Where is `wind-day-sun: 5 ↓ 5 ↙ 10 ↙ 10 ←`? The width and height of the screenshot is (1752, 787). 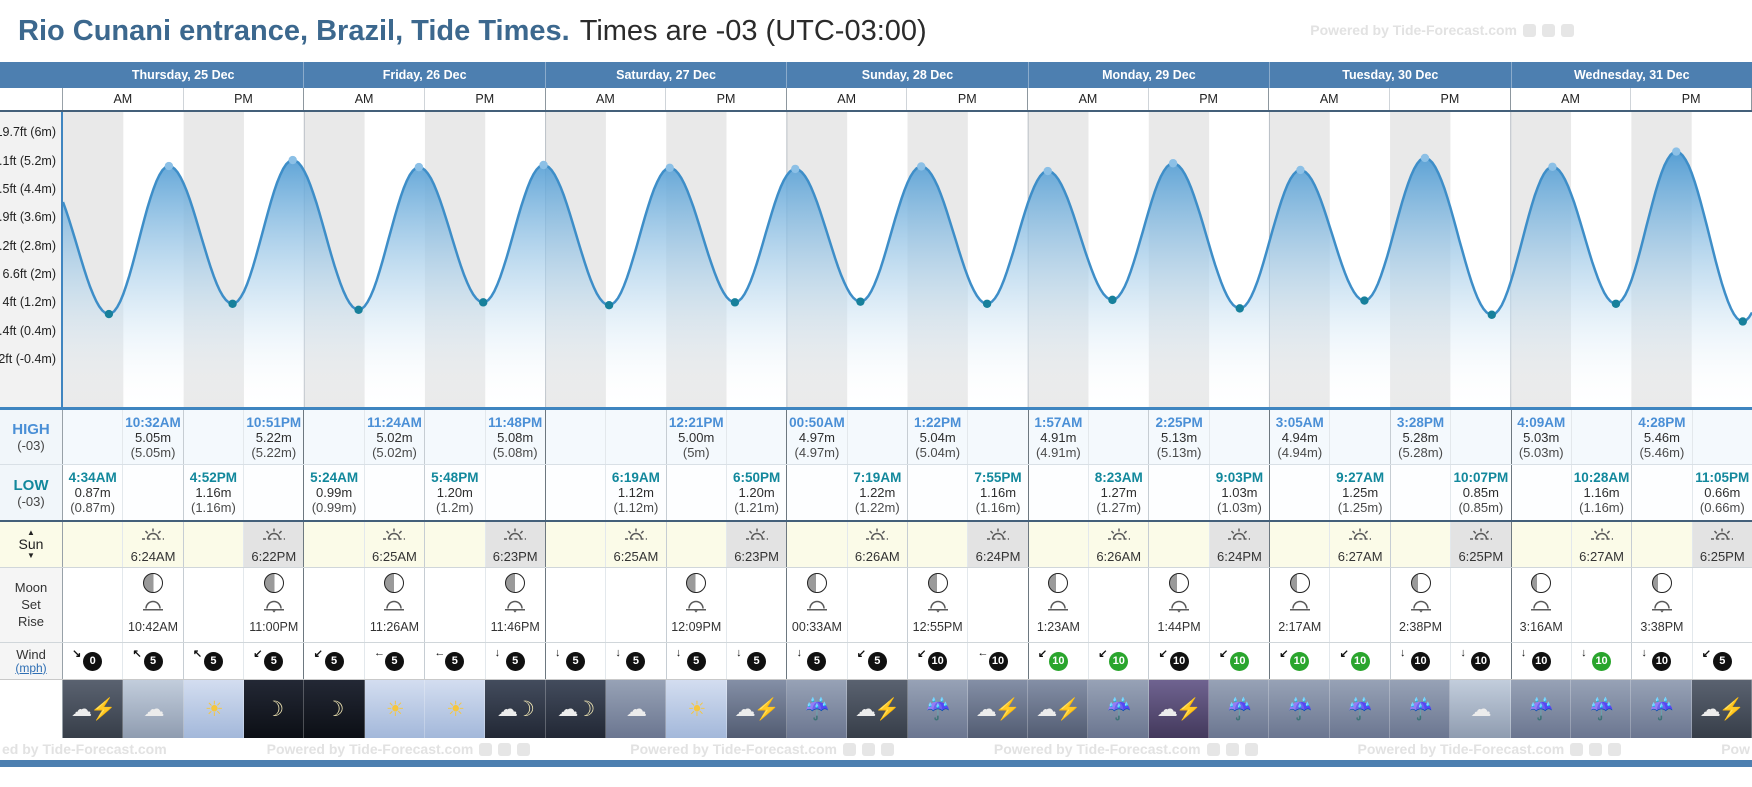 wind-day-sun: 5 ↓ 5 ↙ 10 ↙ 10 ← is located at coordinates (908, 661).